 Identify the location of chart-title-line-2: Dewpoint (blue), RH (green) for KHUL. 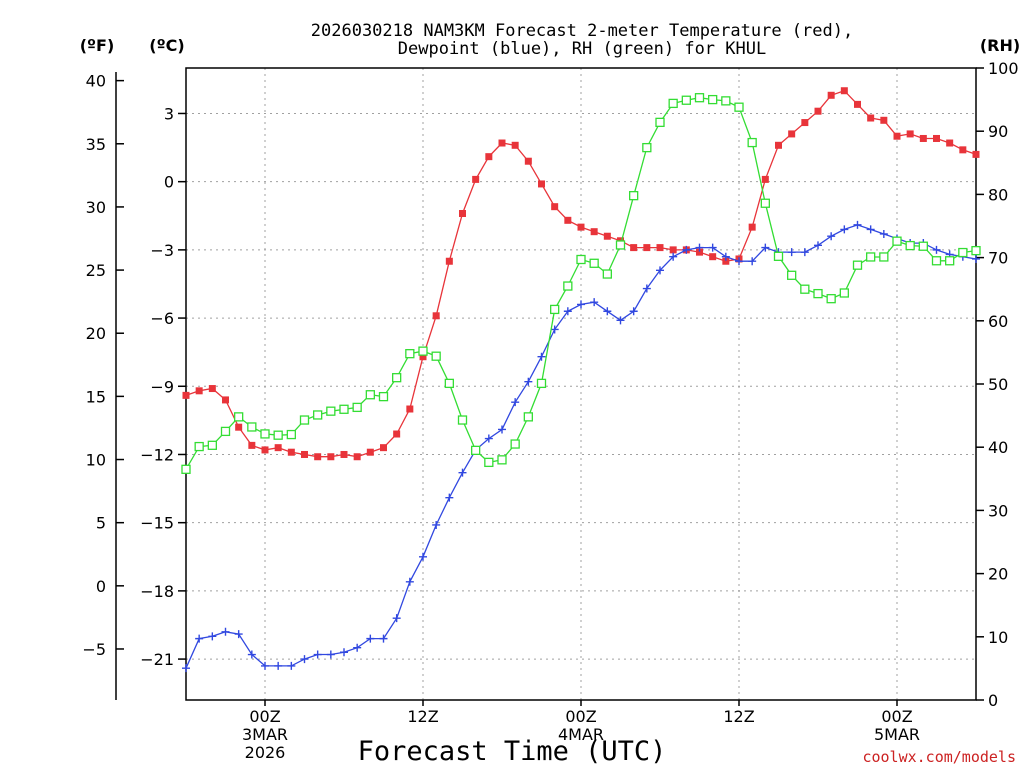
(582, 49).